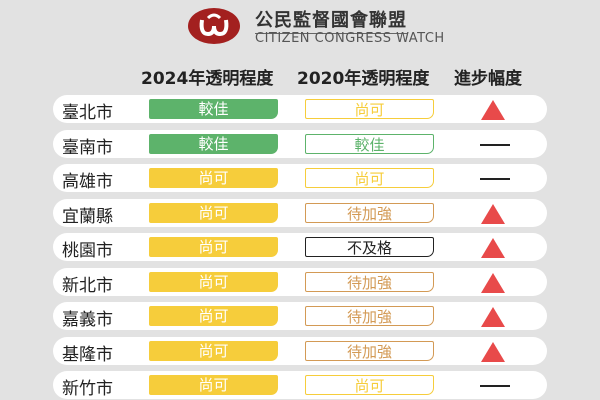  Describe the element at coordinates (300, 109) in the screenshot. I see `table-row: 臺北市 較佳 尚可` at that location.